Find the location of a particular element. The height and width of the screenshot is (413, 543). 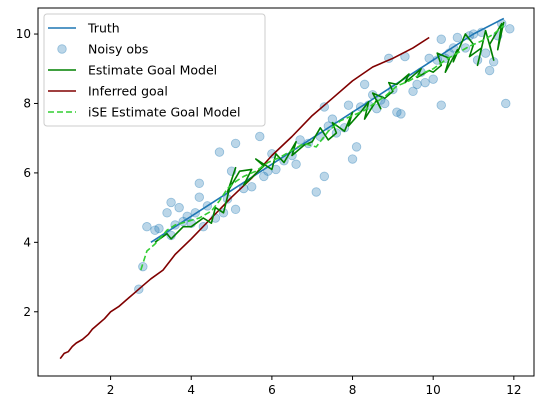

legend-entry-noisy-obs: Noisy obs is located at coordinates (102, 49).